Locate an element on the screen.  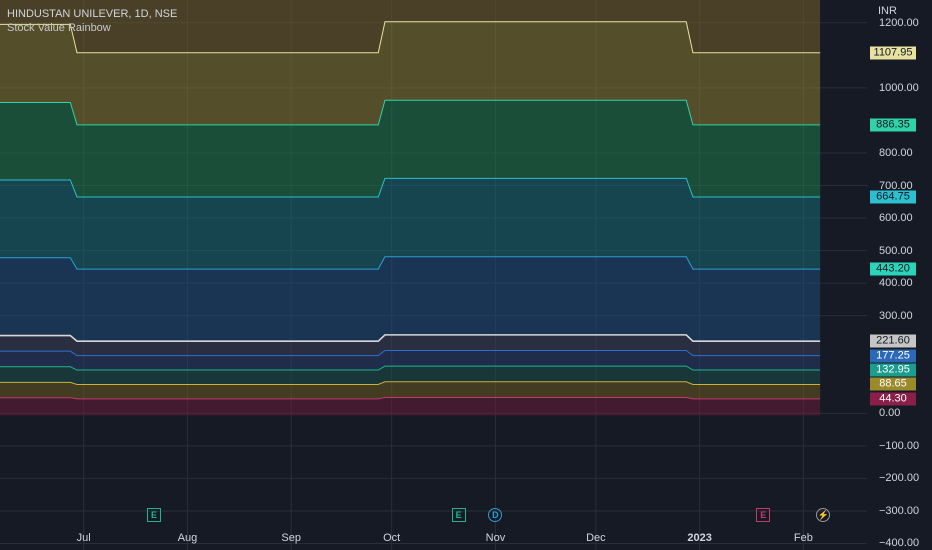
y-tick-label: 400.00 is located at coordinates (896, 283).